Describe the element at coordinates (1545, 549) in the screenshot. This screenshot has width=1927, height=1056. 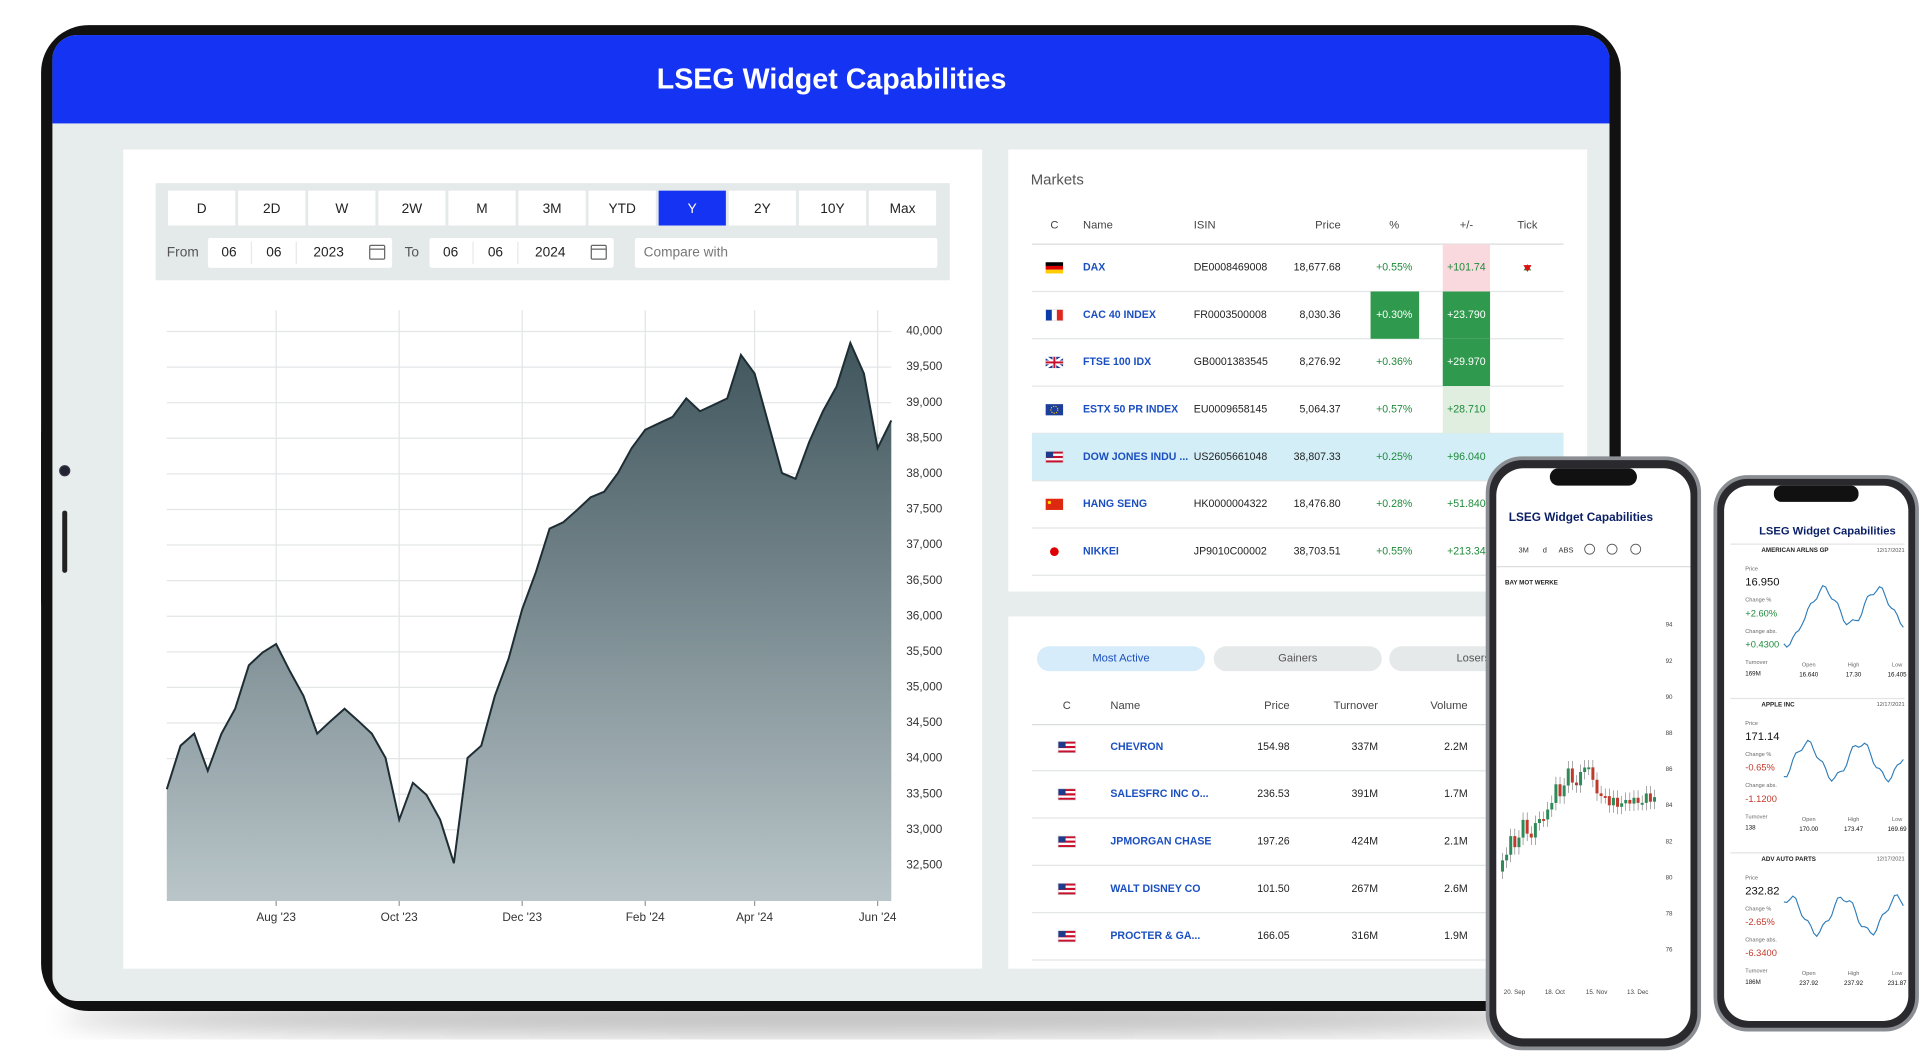
I see `toolbar-item: d` at that location.